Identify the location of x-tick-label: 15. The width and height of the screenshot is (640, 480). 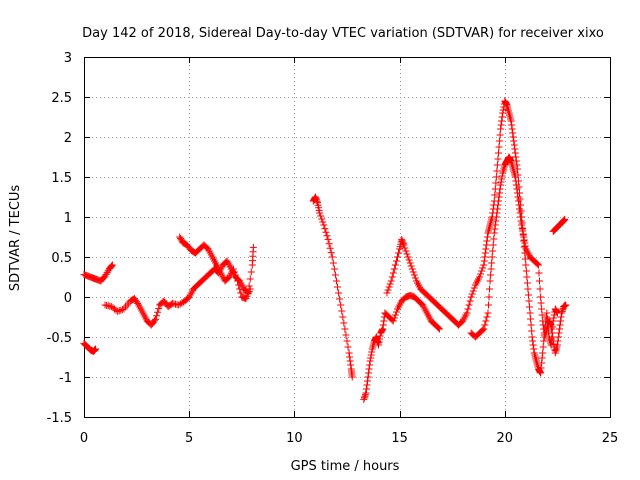
(399, 438).